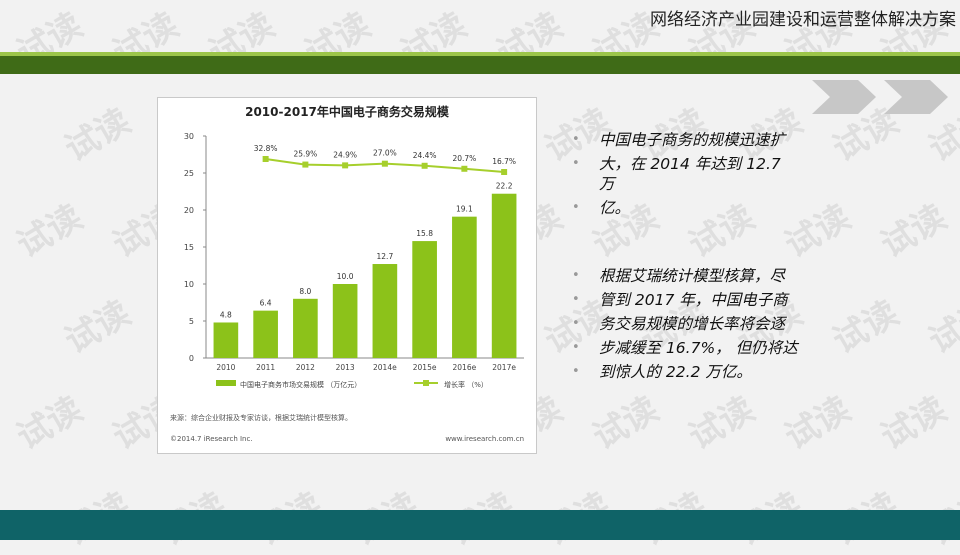 This screenshot has height=555, width=960. What do you see at coordinates (191, 321) in the screenshot?
I see `y-tick-label: 5` at bounding box center [191, 321].